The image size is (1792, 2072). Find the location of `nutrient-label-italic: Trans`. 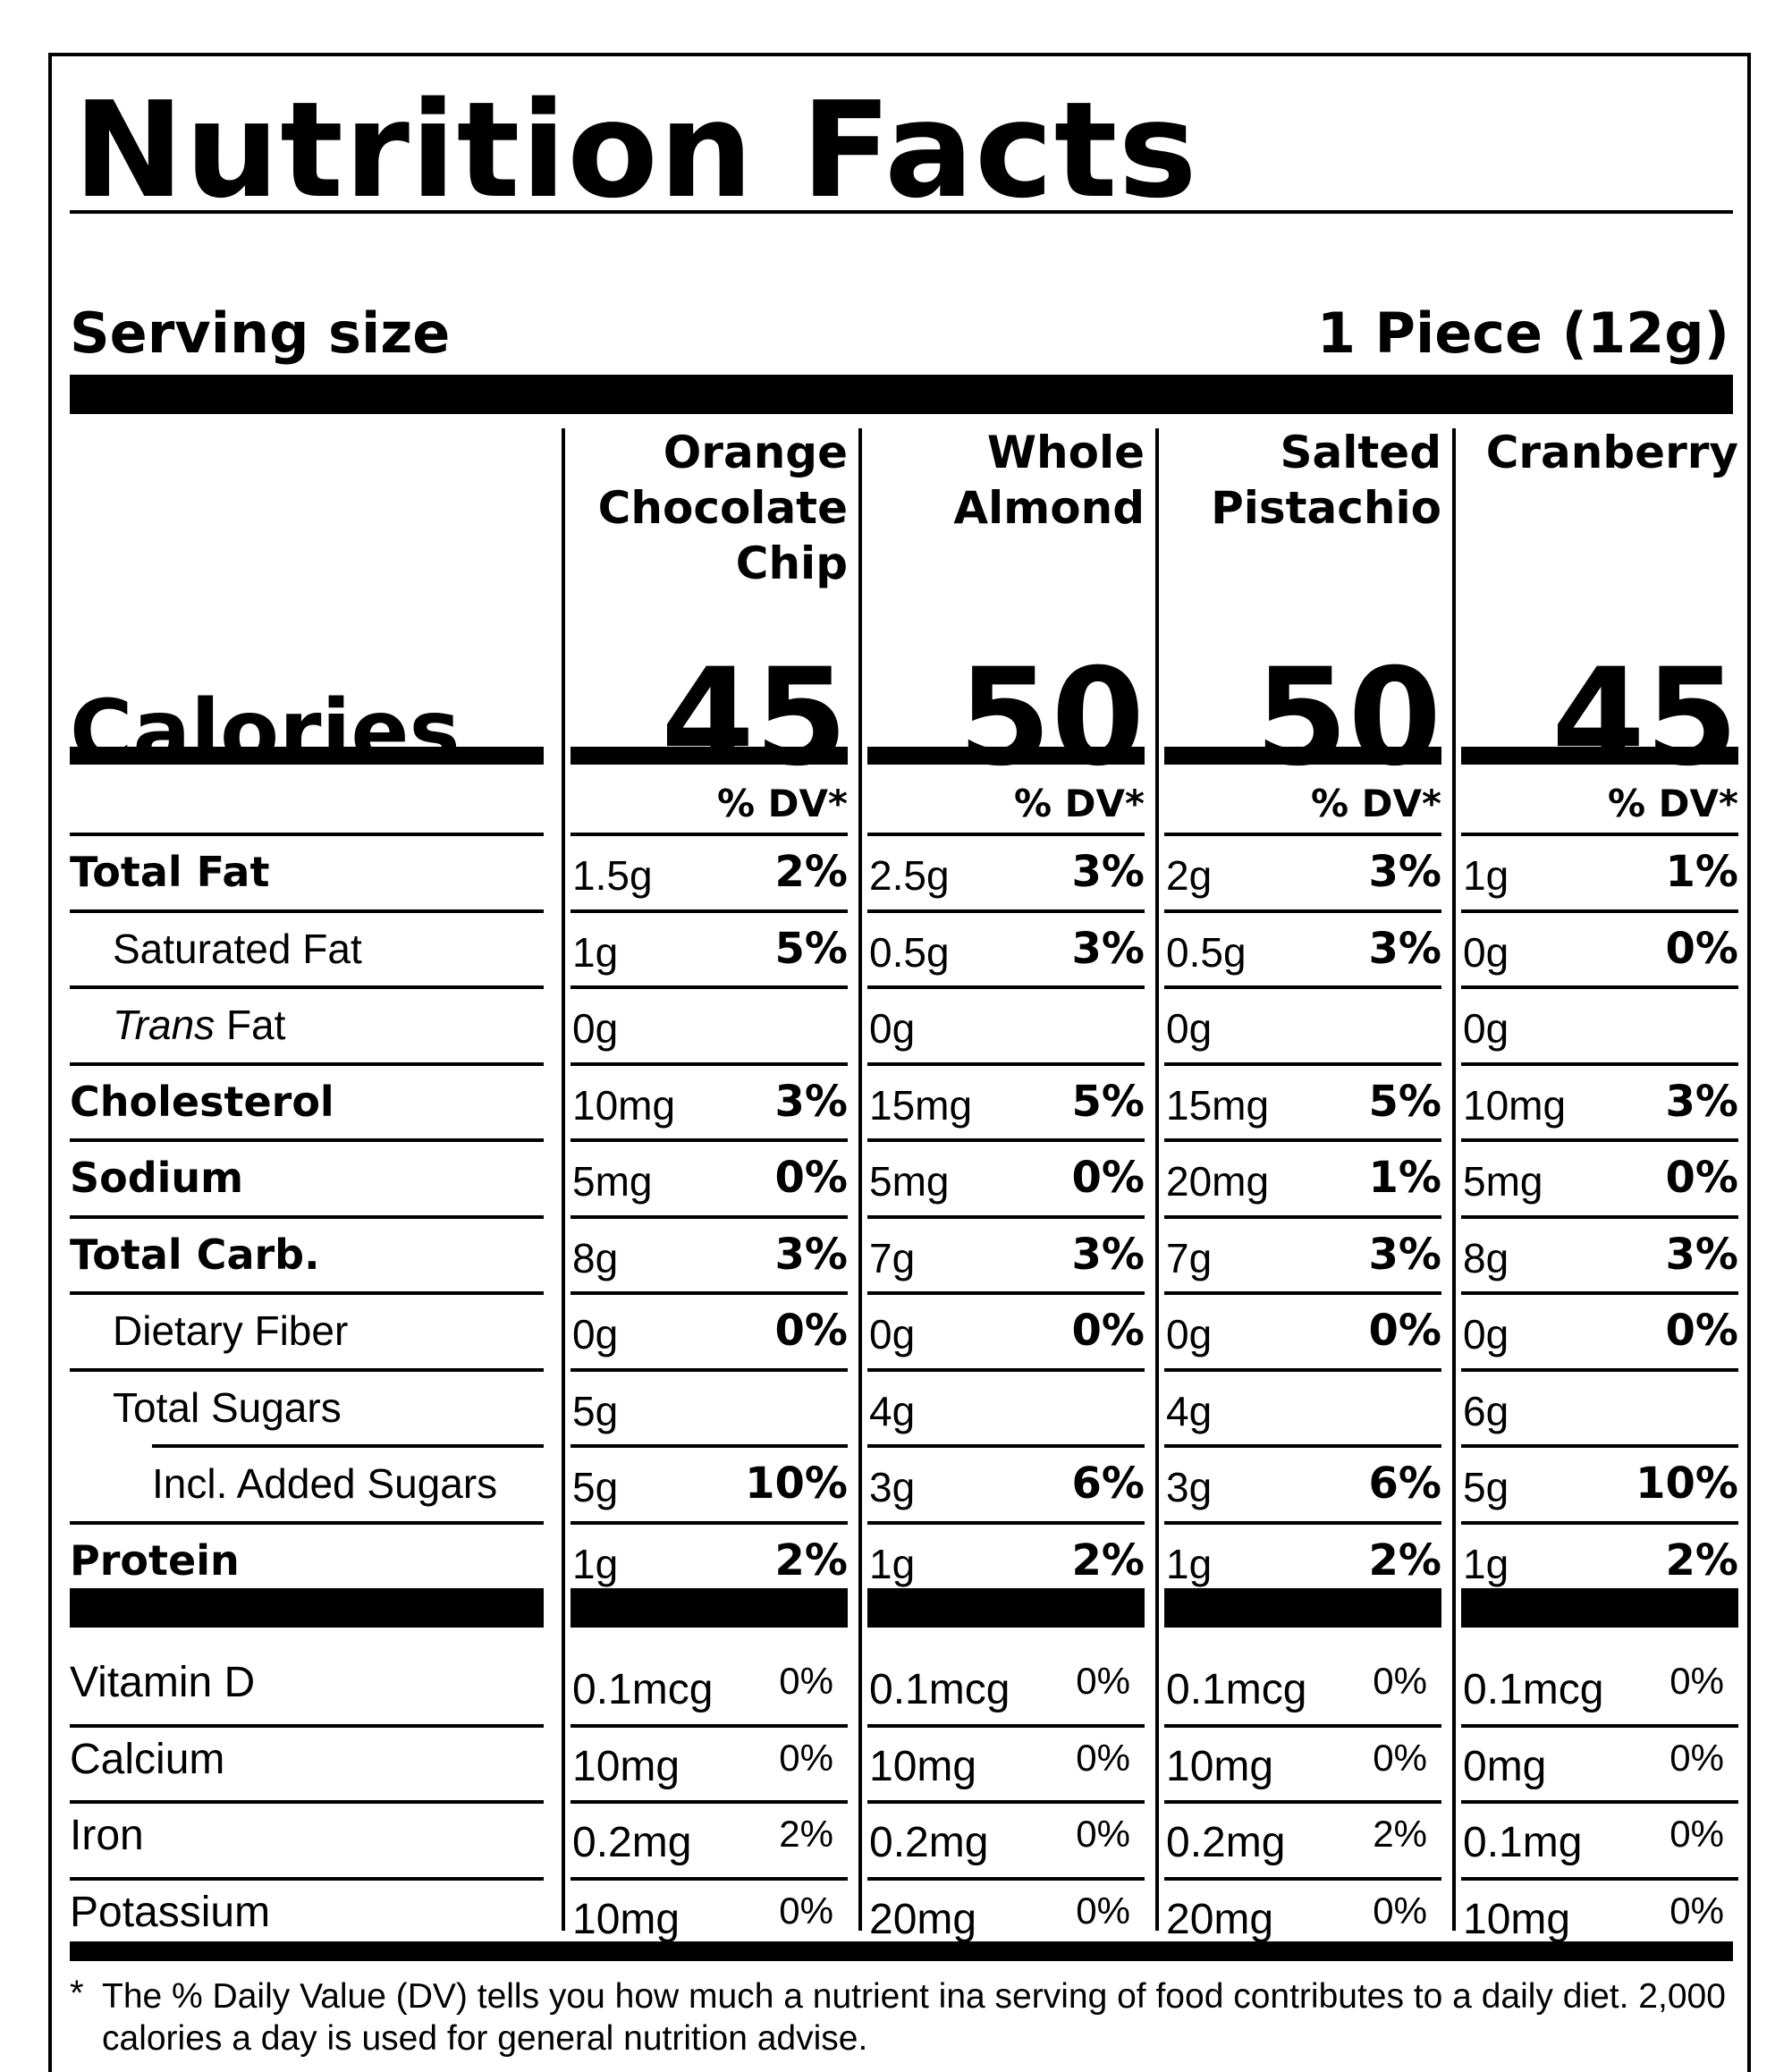

nutrient-label-italic: Trans is located at coordinates (164, 1025).